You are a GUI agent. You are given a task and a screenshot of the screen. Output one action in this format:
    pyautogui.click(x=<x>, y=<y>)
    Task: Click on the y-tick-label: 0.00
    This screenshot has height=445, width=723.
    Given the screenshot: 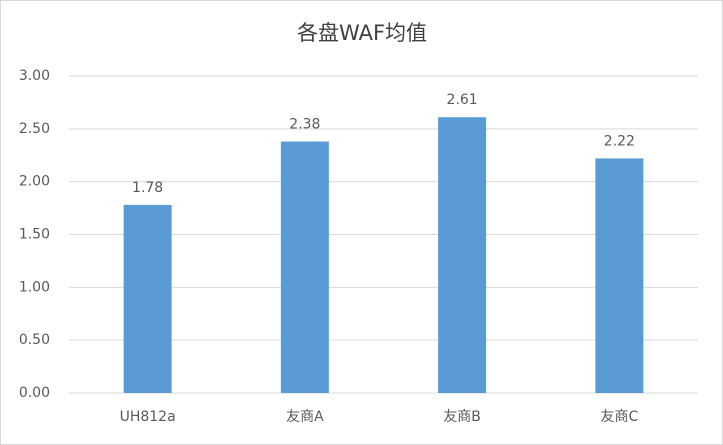 What is the action you would take?
    pyautogui.click(x=34, y=393)
    